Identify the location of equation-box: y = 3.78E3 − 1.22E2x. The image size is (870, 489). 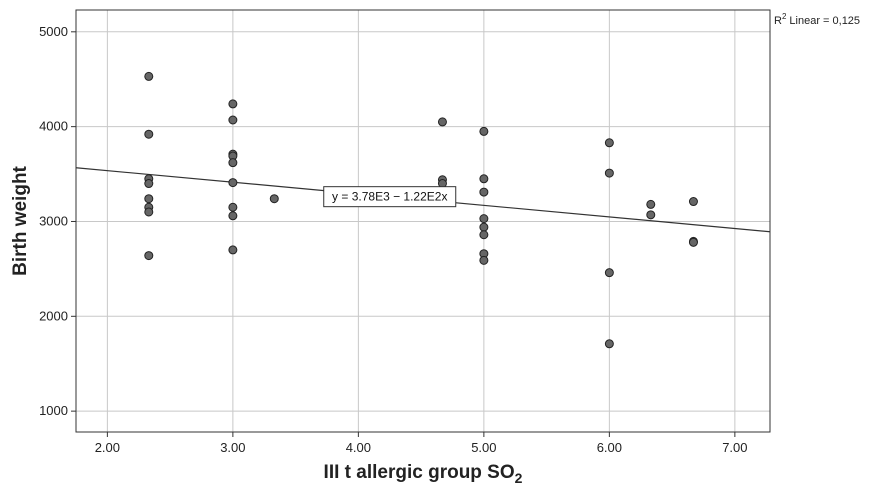
(390, 197).